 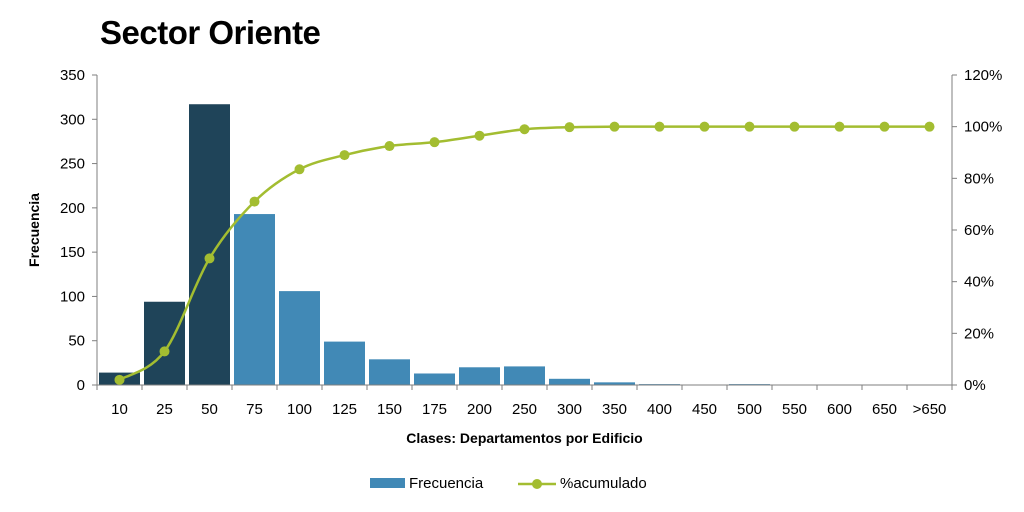 I want to click on y-tick-label: 300, so click(x=72, y=119).